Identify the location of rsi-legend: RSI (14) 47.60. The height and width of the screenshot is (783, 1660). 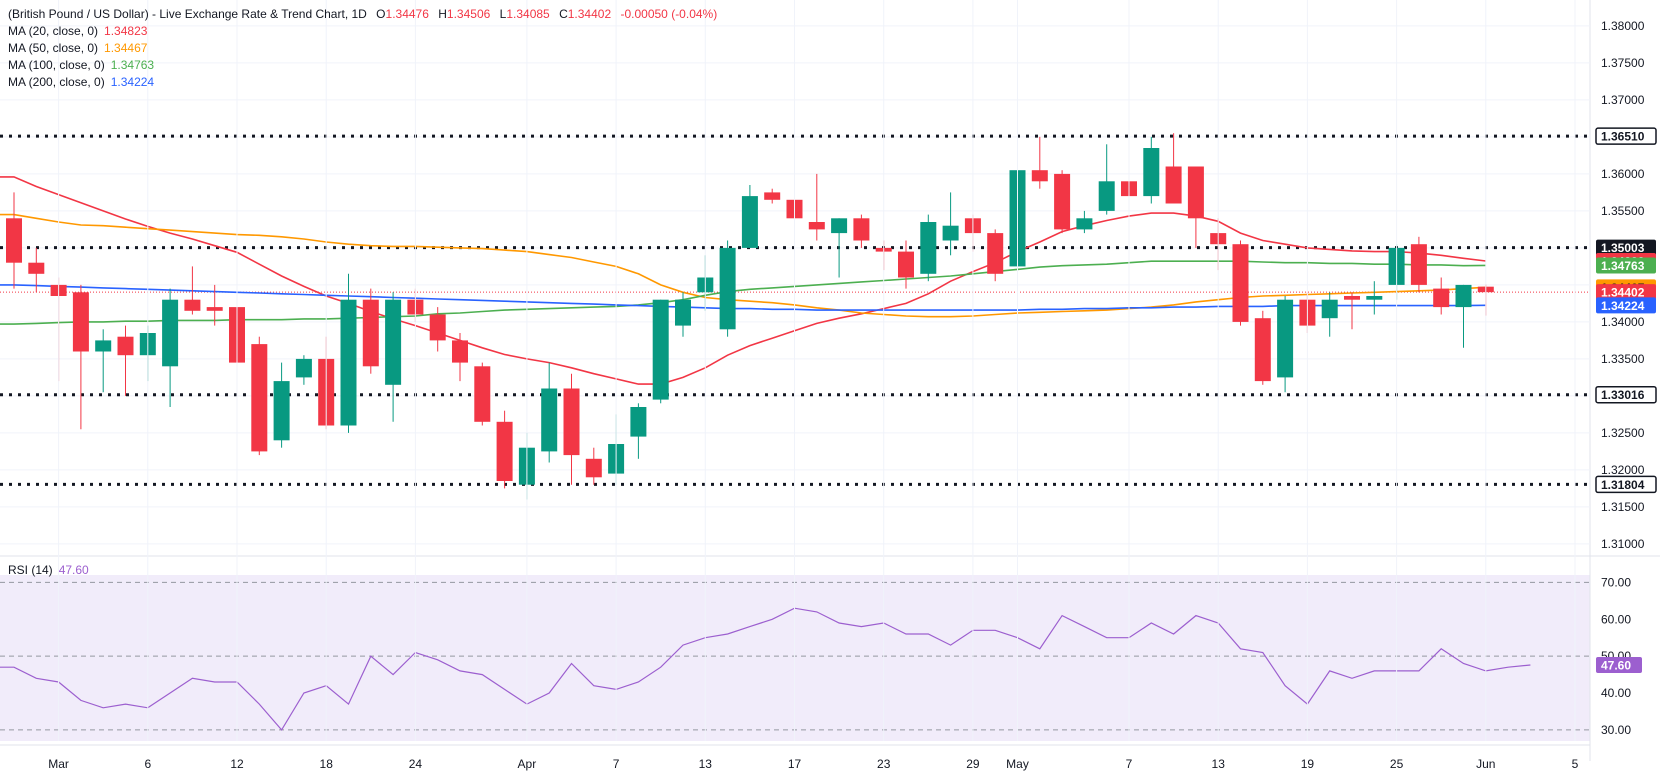
(48, 570).